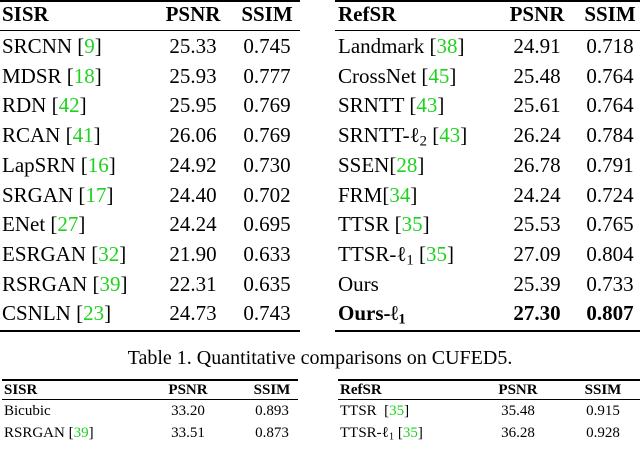 Image resolution: width=640 pixels, height=467 pixels. Describe the element at coordinates (447, 46) in the screenshot. I see `citation: 38` at that location.